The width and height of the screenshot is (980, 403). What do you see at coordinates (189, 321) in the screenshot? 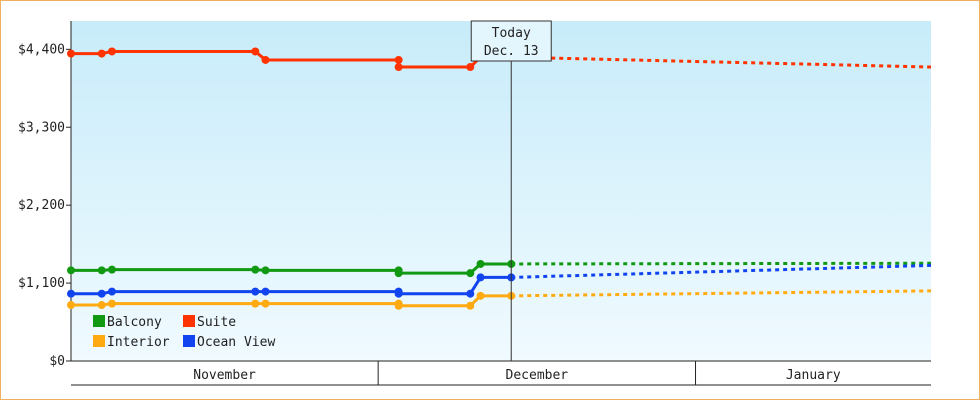
I see `legend-swatch-suite` at bounding box center [189, 321].